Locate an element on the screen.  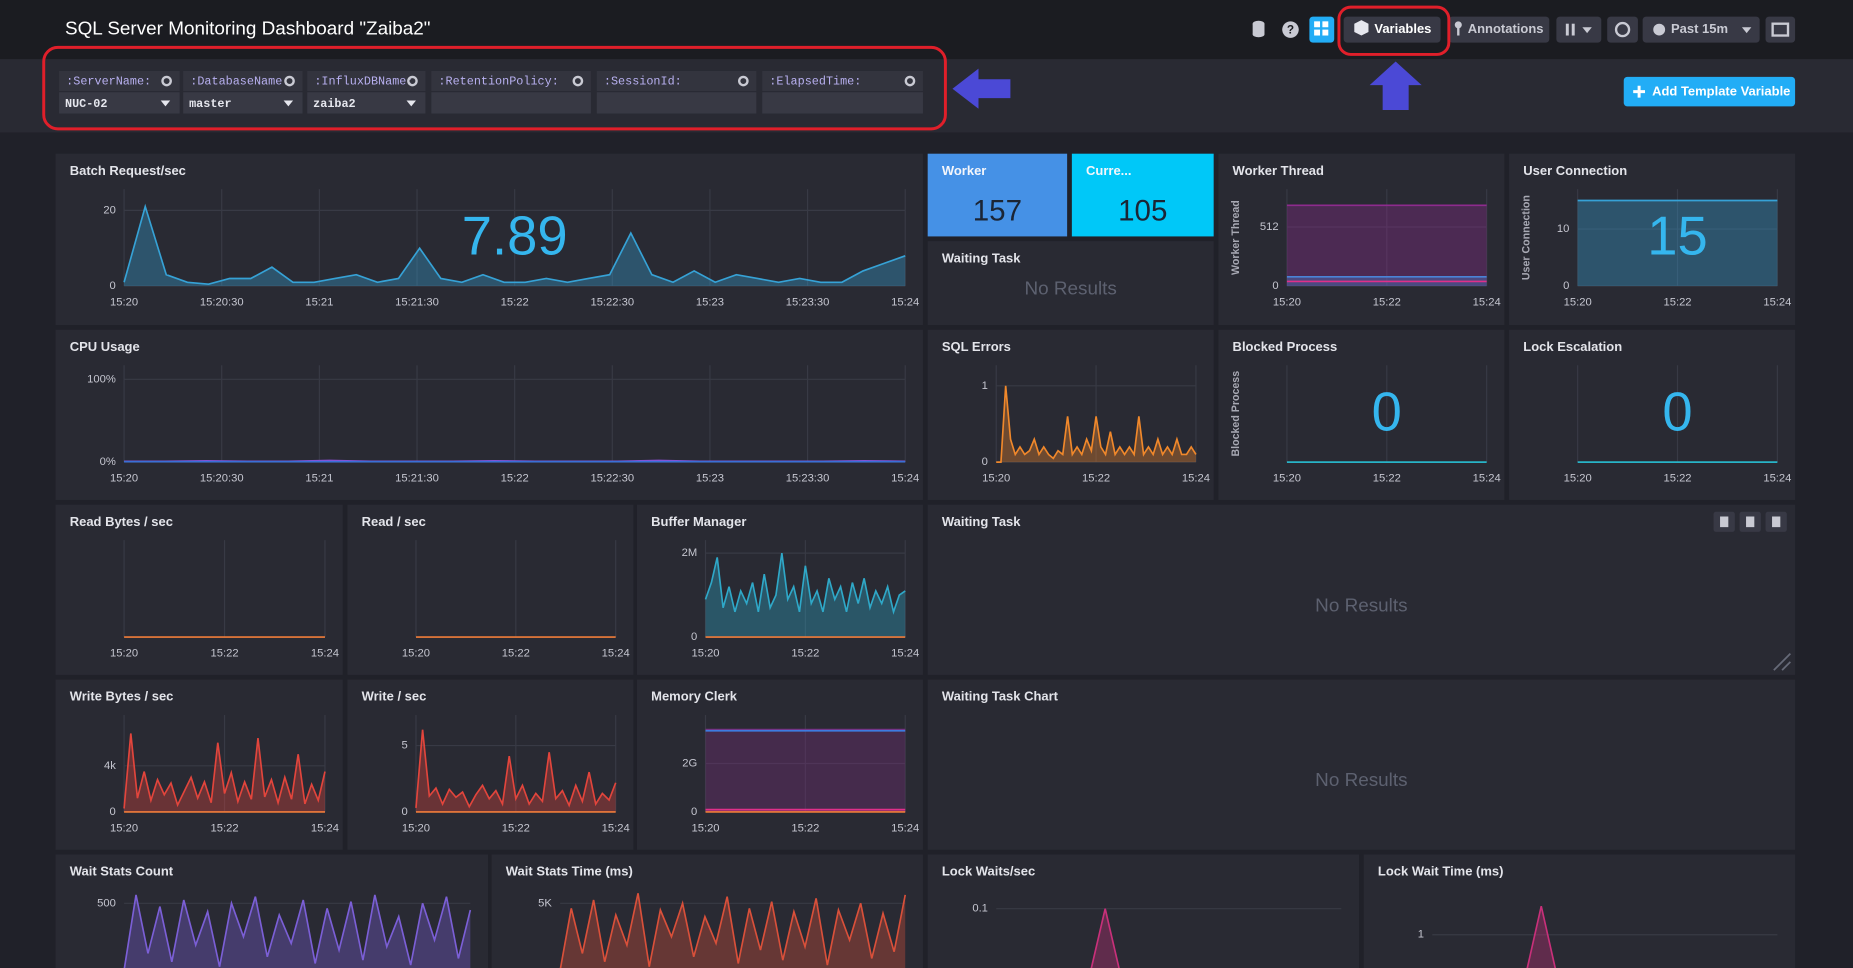
panel-title: Read / sec is located at coordinates (394, 521).